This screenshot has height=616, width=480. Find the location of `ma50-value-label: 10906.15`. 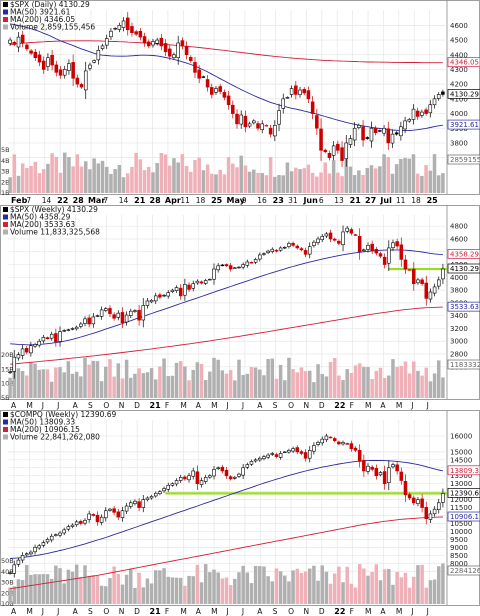

ma50-value-label: 10906.15 is located at coordinates (463, 516).